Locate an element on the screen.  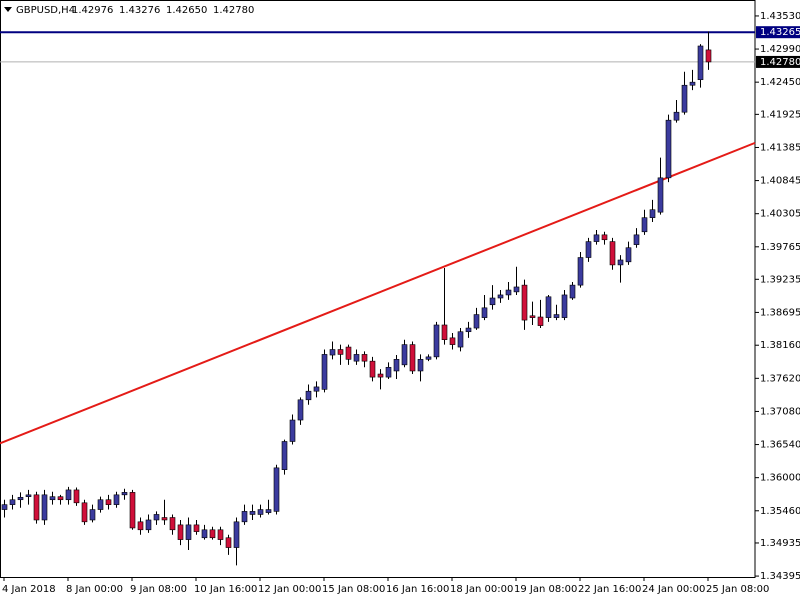
y-tick-label: 1.36000 is located at coordinates (780, 478).